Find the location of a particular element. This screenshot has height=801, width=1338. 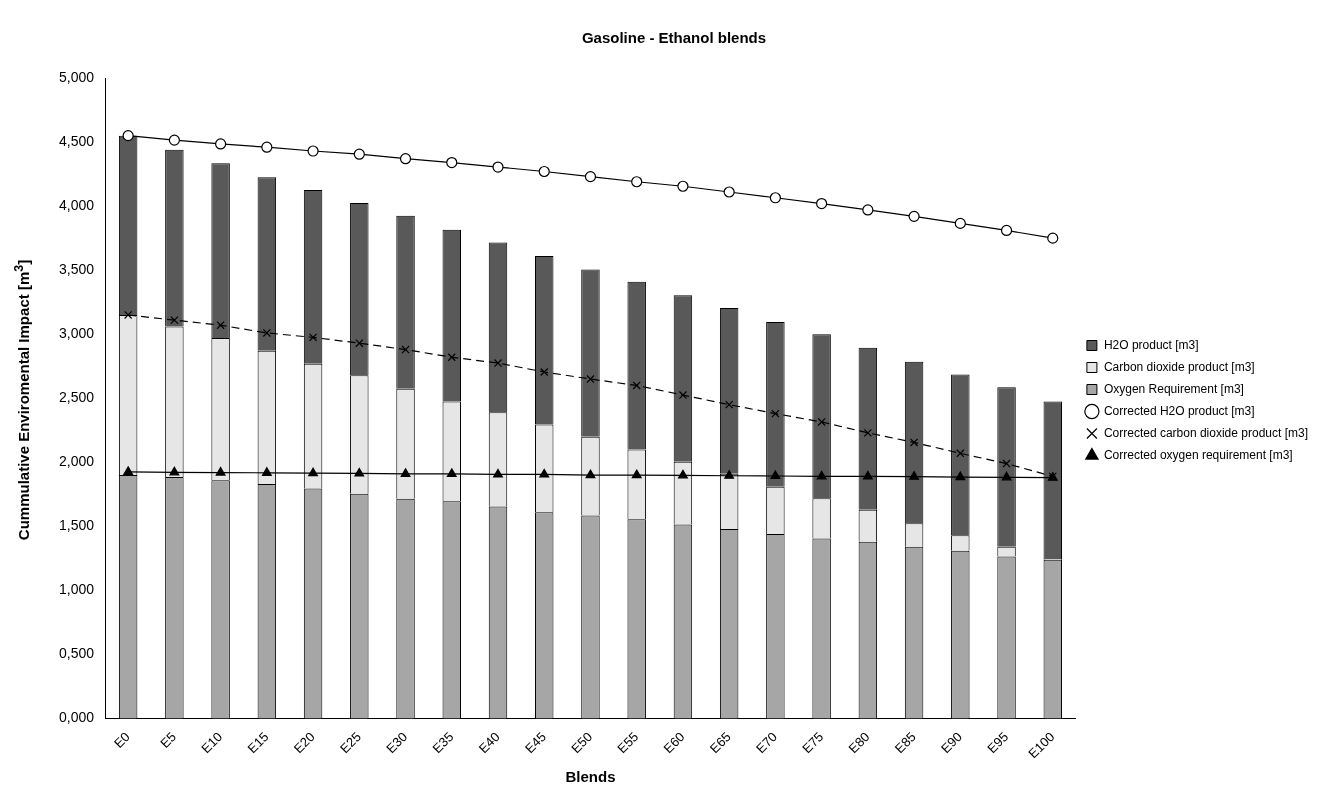

chart-title: Gasoline - Ethanol blends is located at coordinates (674, 38).